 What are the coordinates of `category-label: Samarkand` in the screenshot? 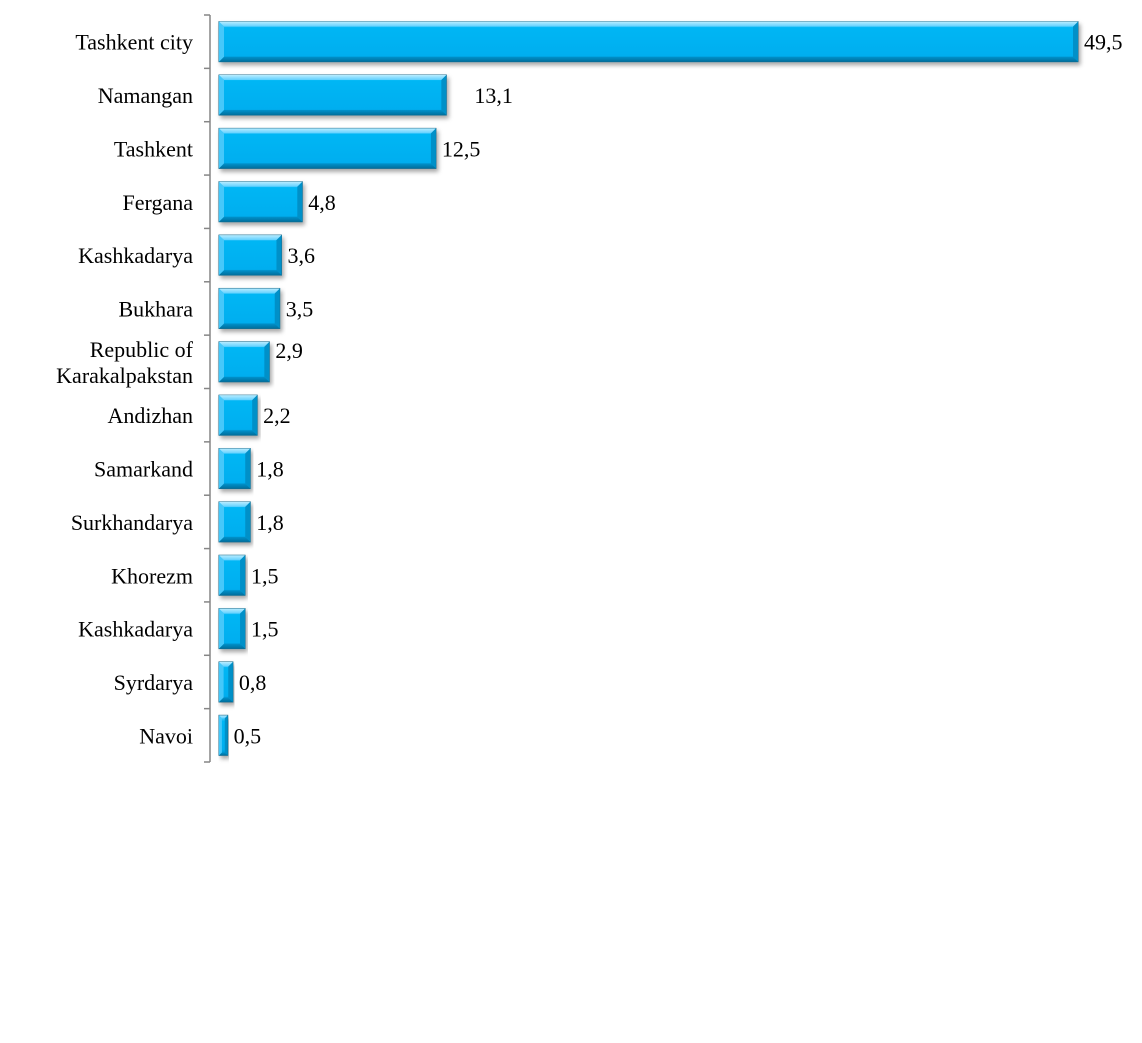 It's located at (143, 469).